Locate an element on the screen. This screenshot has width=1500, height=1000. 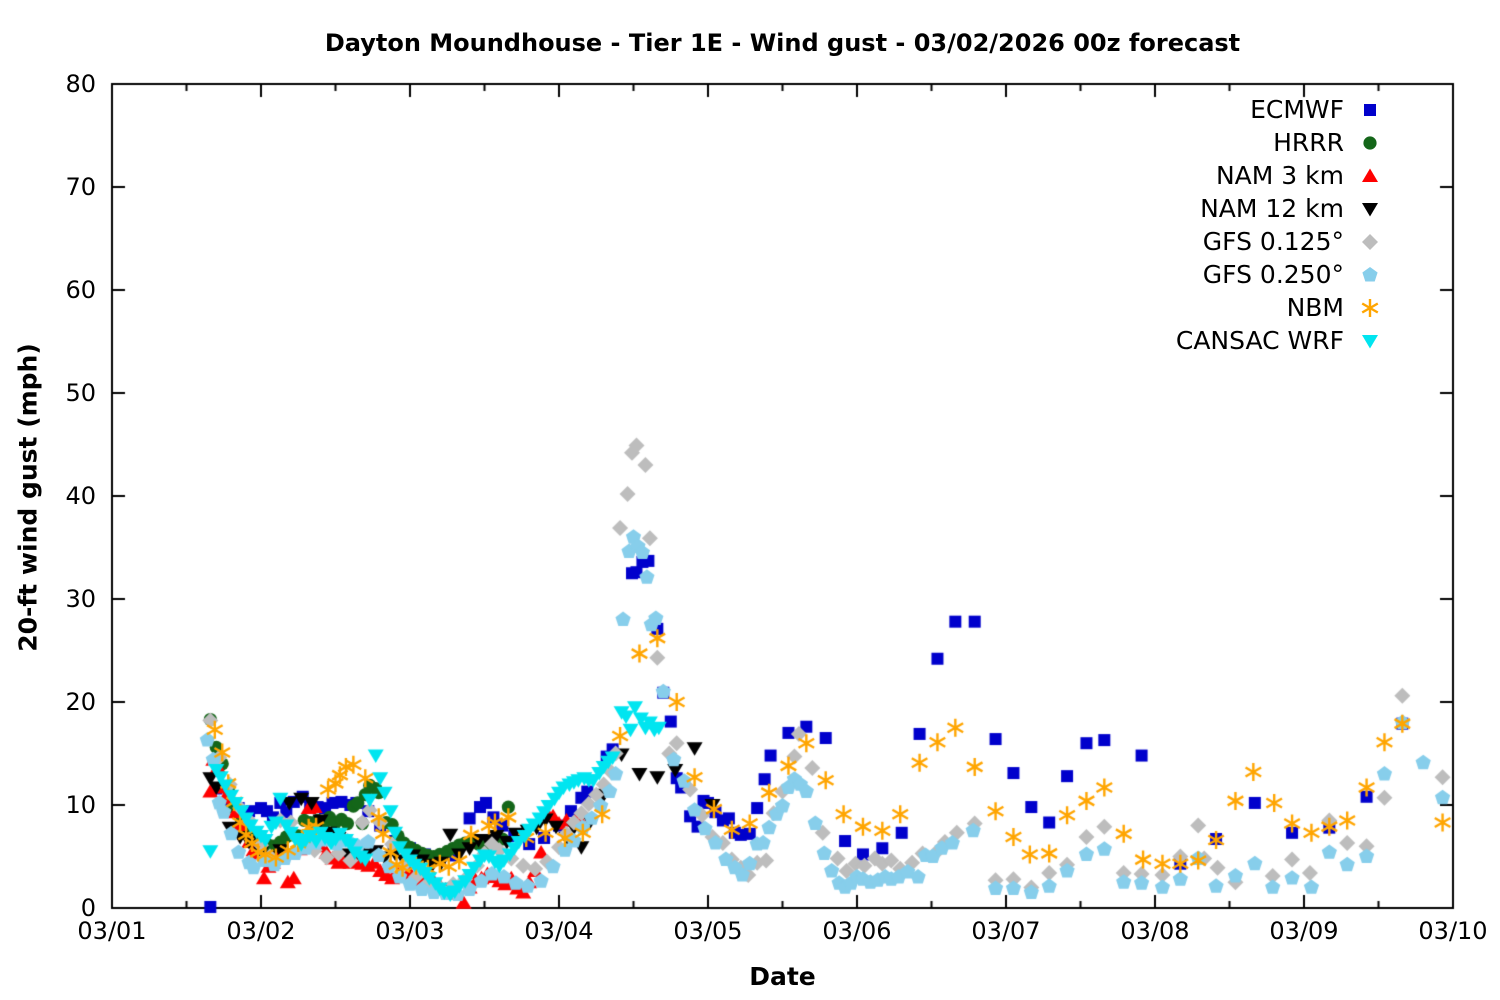
nam-12-km-marker-icon is located at coordinates (1370, 209).